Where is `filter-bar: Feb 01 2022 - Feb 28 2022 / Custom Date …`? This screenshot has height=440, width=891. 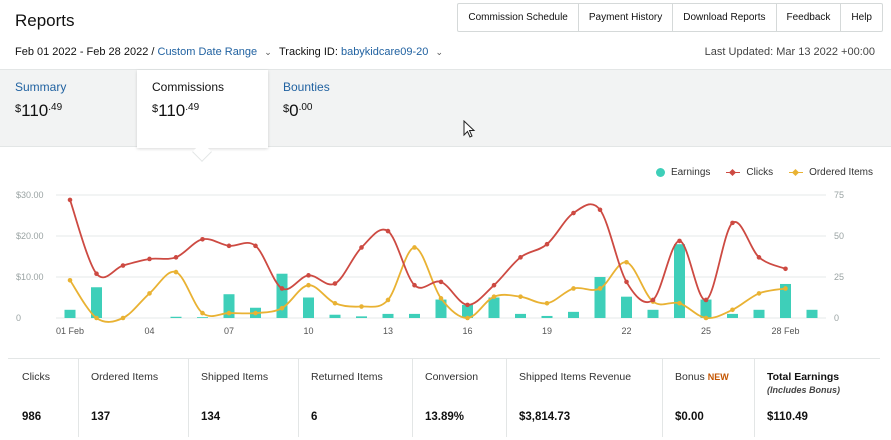 filter-bar: Feb 01 2022 - Feb 28 2022 / Custom Date … is located at coordinates (445, 52).